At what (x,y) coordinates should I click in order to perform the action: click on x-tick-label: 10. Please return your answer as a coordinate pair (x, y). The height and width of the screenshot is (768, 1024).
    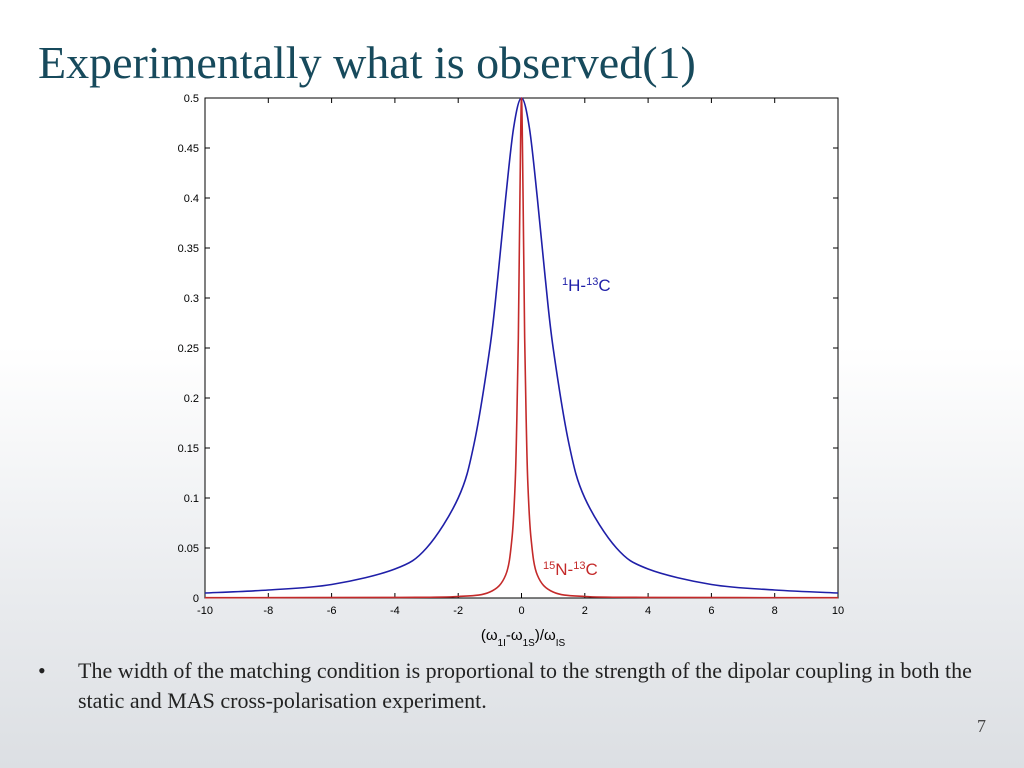
    Looking at the image, I should click on (838, 611).